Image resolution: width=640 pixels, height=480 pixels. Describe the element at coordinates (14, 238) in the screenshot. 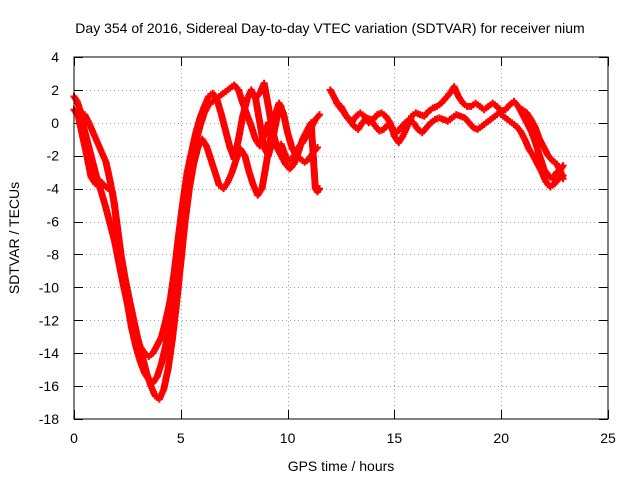

I see `y-axis-label: SDTVAR / TECUs` at that location.